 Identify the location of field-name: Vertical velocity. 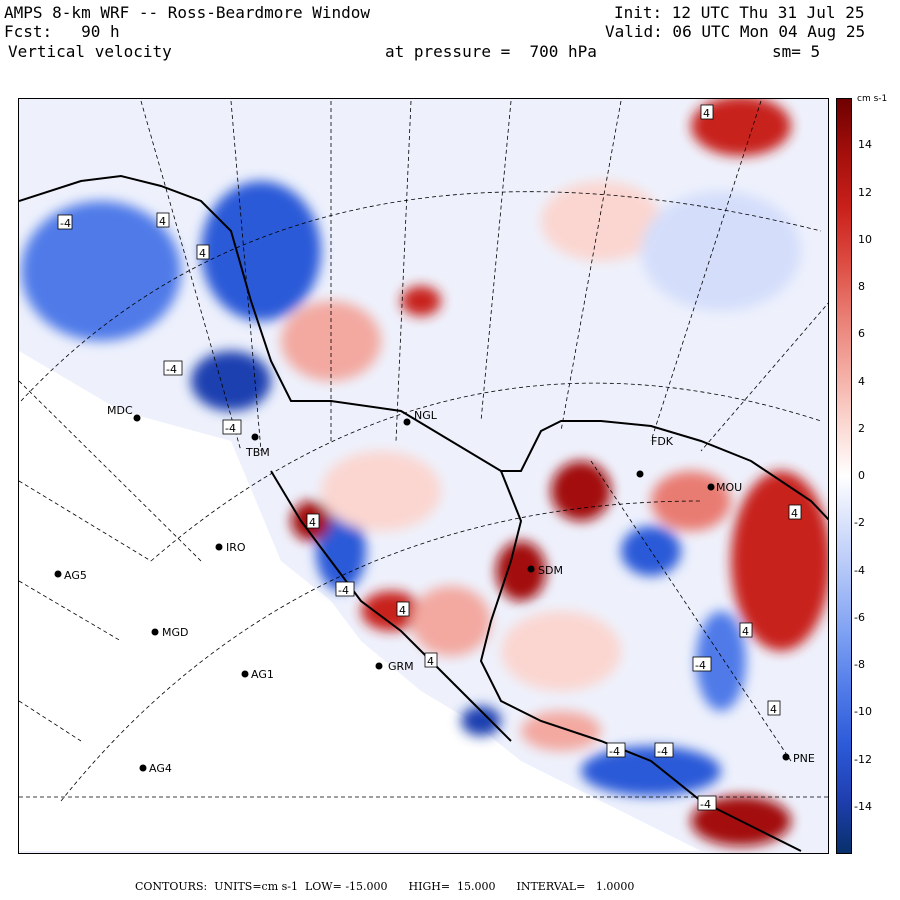
(90, 51).